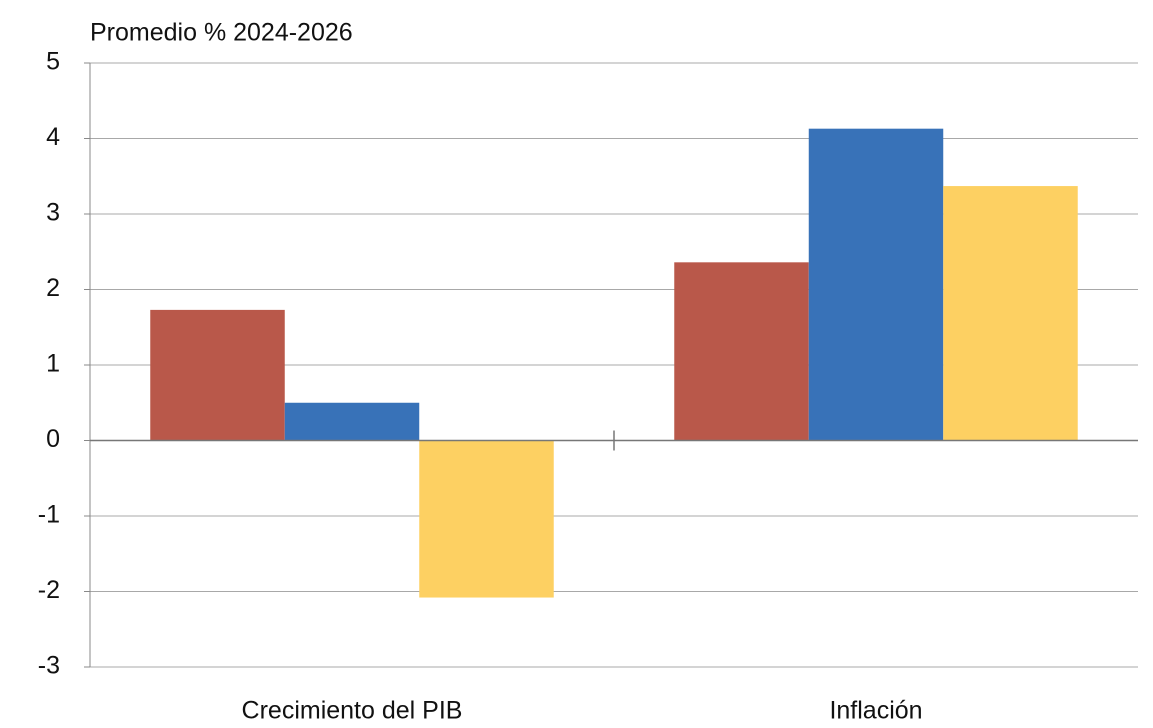 This screenshot has width=1153, height=728. Describe the element at coordinates (53, 62) in the screenshot. I see `y-tick-label: 5` at that location.